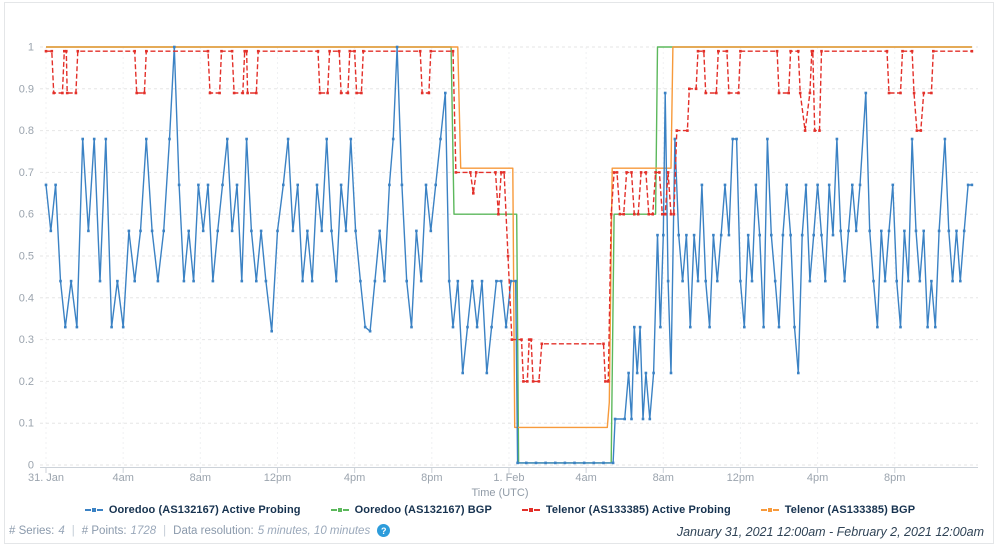  What do you see at coordinates (850, 510) in the screenshot?
I see `legend-label: Telenor (AS133385) BGP` at bounding box center [850, 510].